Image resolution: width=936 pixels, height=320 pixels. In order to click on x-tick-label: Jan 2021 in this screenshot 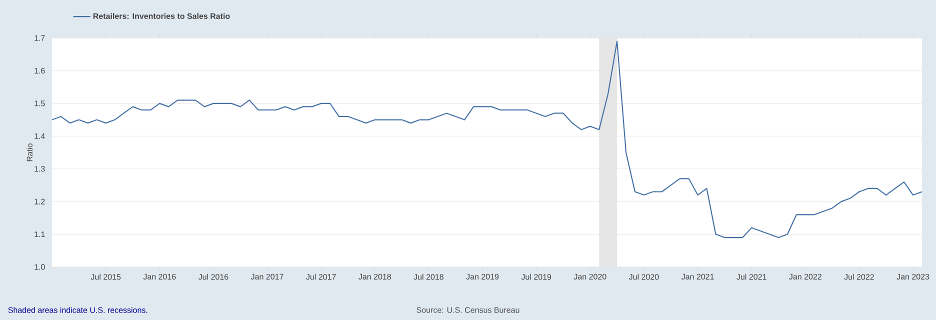, I will do `click(697, 277)`.